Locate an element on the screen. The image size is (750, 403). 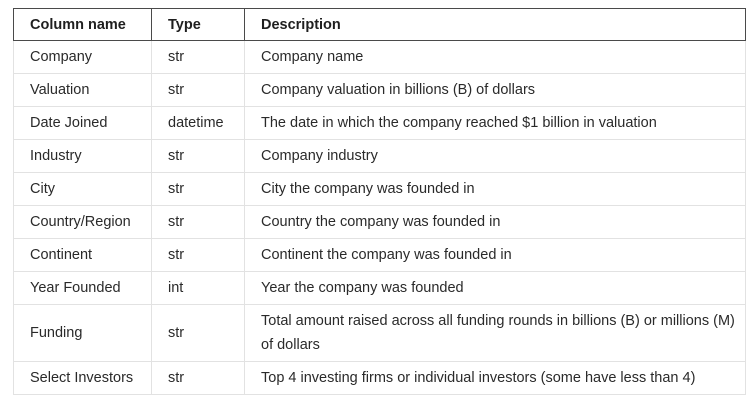
cell-description: Year the company was founded is located at coordinates (495, 288).